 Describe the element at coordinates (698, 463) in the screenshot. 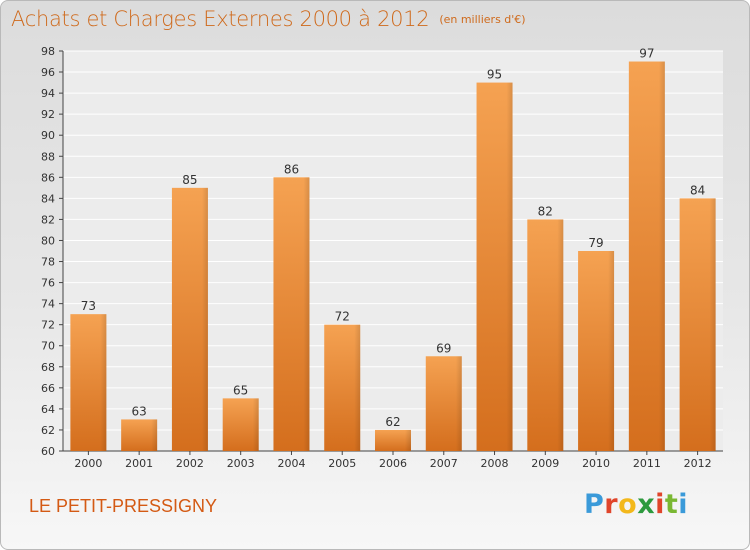

I see `x-tick-label: 2012` at that location.